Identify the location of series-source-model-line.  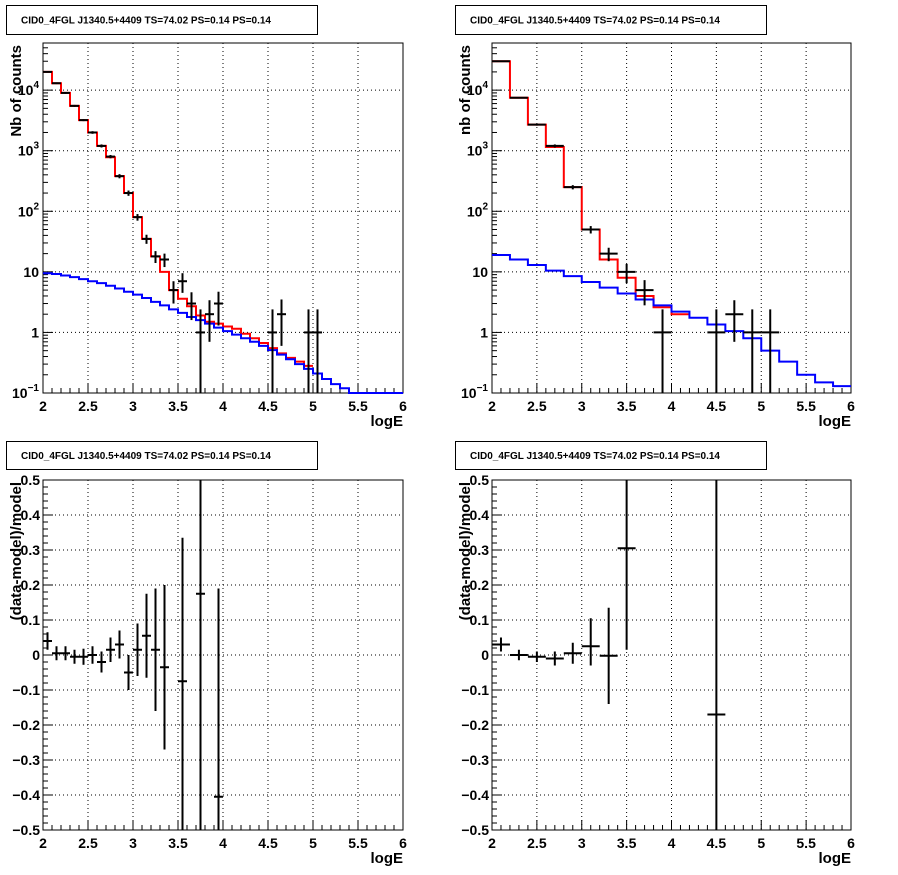
(223, 333).